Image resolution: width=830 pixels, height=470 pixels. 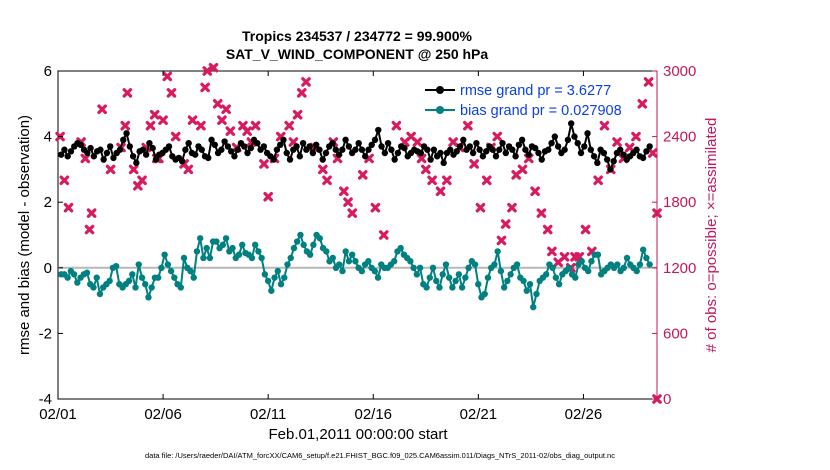 What do you see at coordinates (45, 333) in the screenshot?
I see `y-left-tick-label: -2` at bounding box center [45, 333].